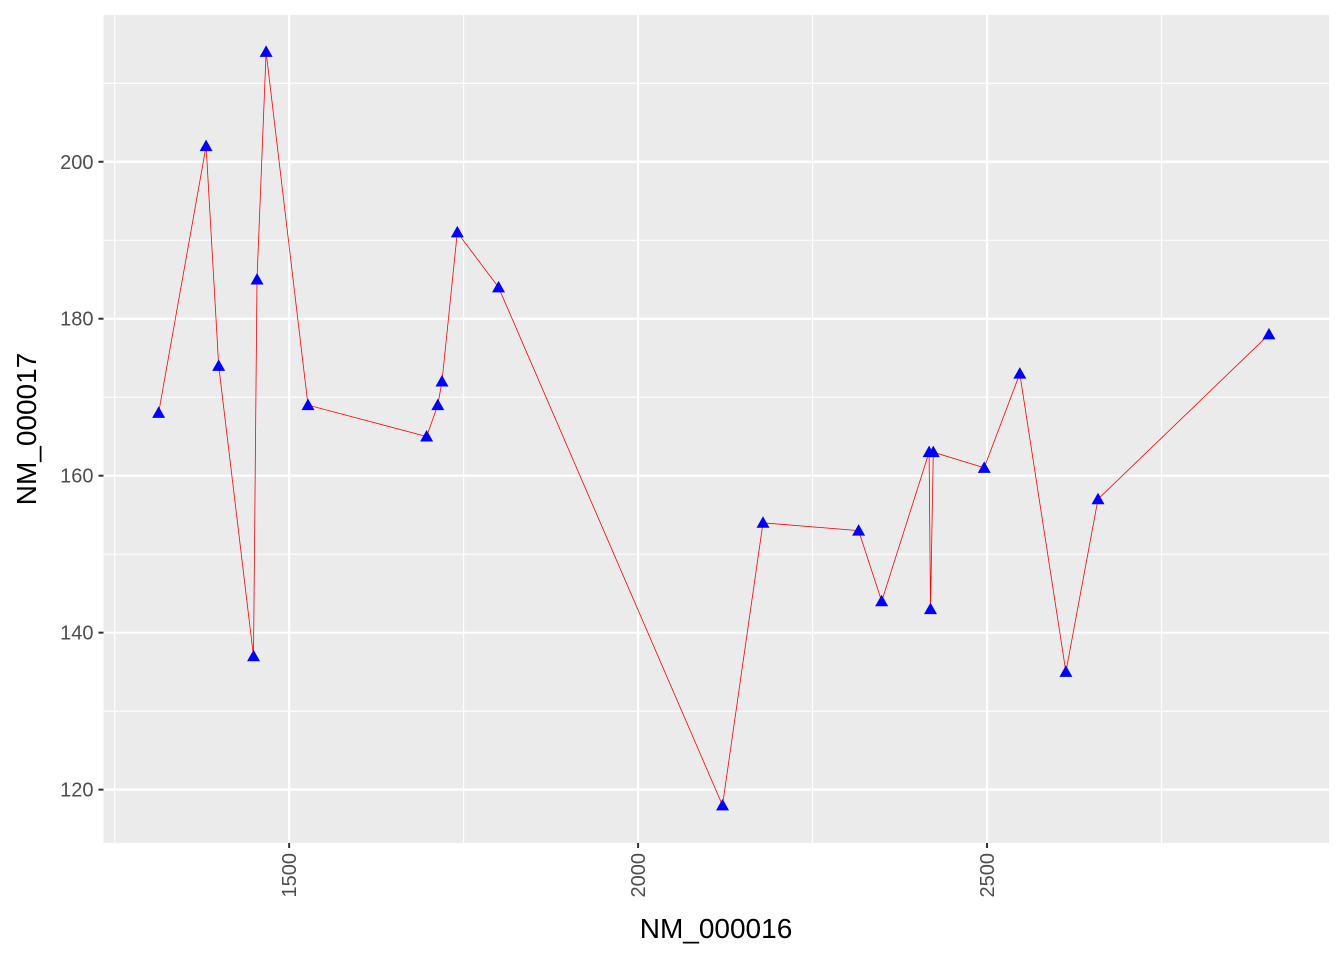 The width and height of the screenshot is (1344, 965). What do you see at coordinates (290, 875) in the screenshot?
I see `x-tick-label: 1500` at bounding box center [290, 875].